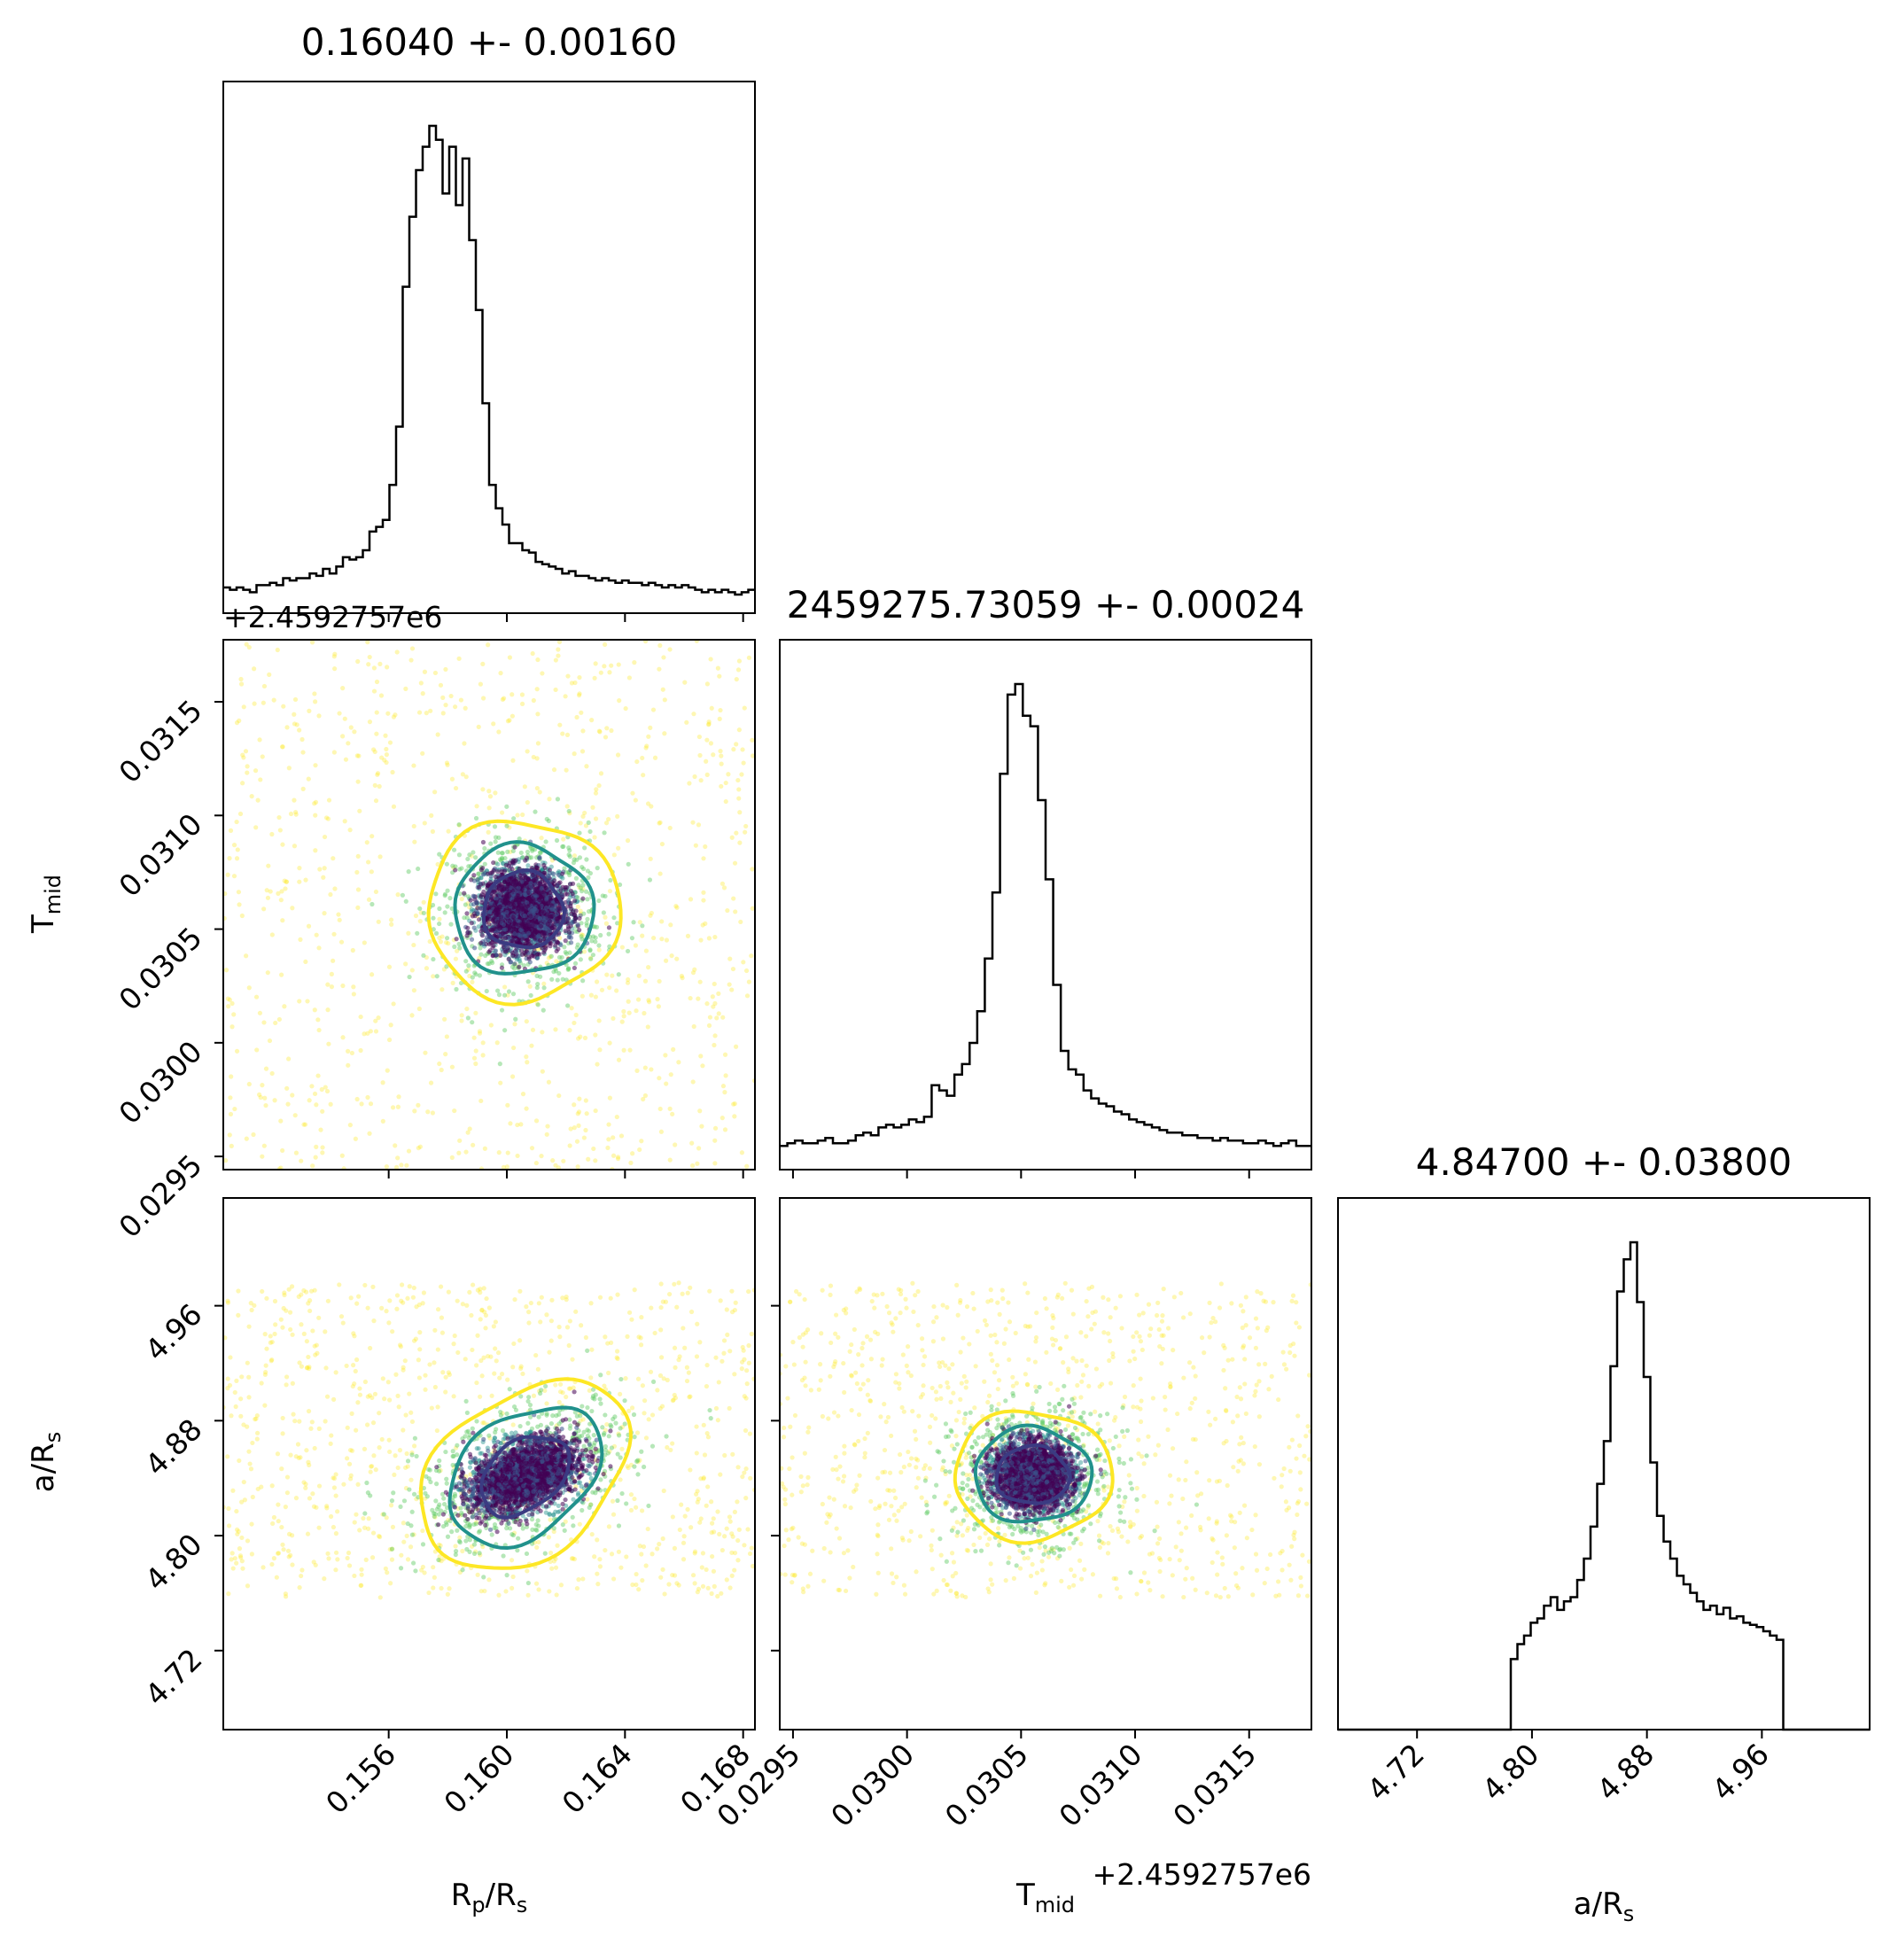 The width and height of the screenshot is (1898, 1960). I want to click on scatter-tmid-vs-rp-contour-inner, so click(524, 909).